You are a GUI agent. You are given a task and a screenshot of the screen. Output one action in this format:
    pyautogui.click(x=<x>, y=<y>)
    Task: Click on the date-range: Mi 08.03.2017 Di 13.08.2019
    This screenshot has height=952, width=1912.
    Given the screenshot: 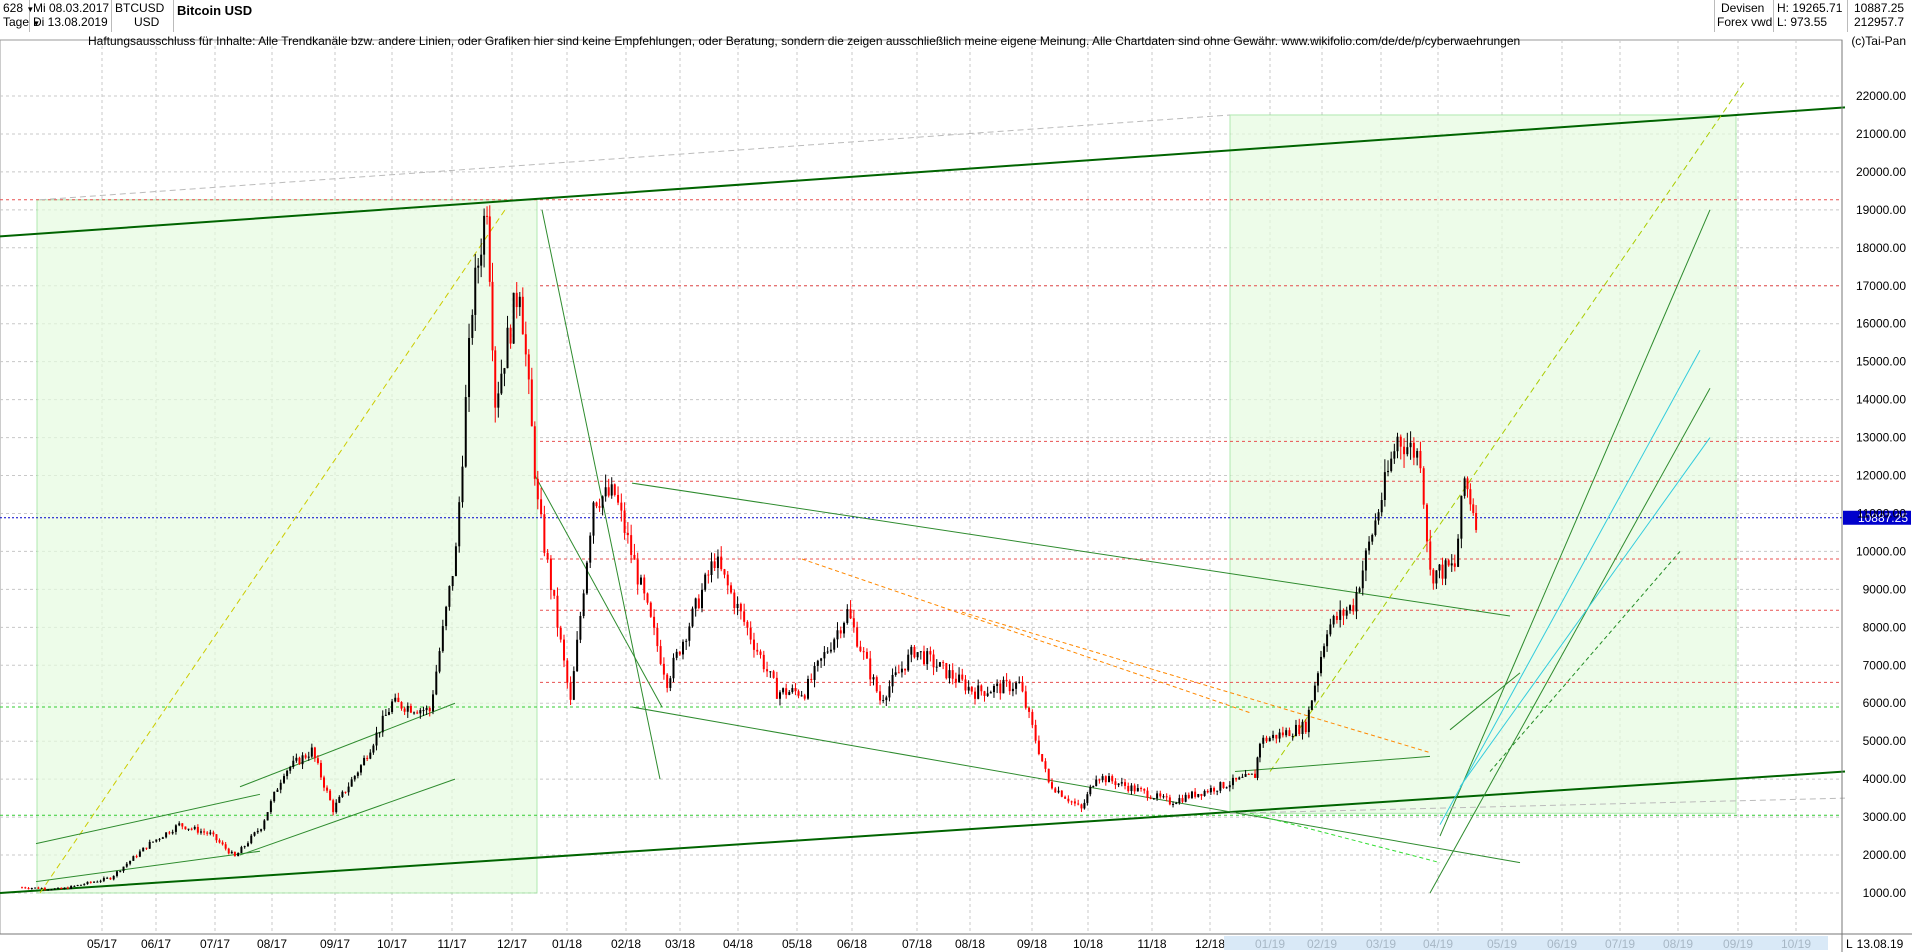 What is the action you would take?
    pyautogui.click(x=71, y=16)
    